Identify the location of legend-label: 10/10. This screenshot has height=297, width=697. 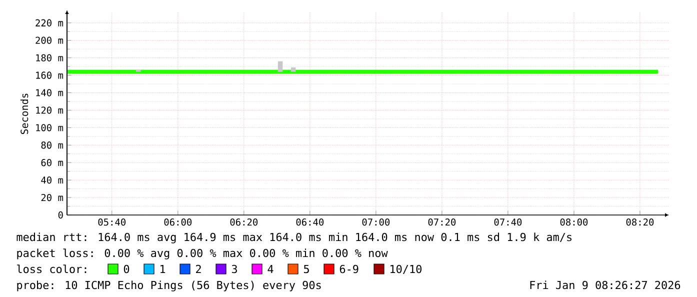
(406, 269).